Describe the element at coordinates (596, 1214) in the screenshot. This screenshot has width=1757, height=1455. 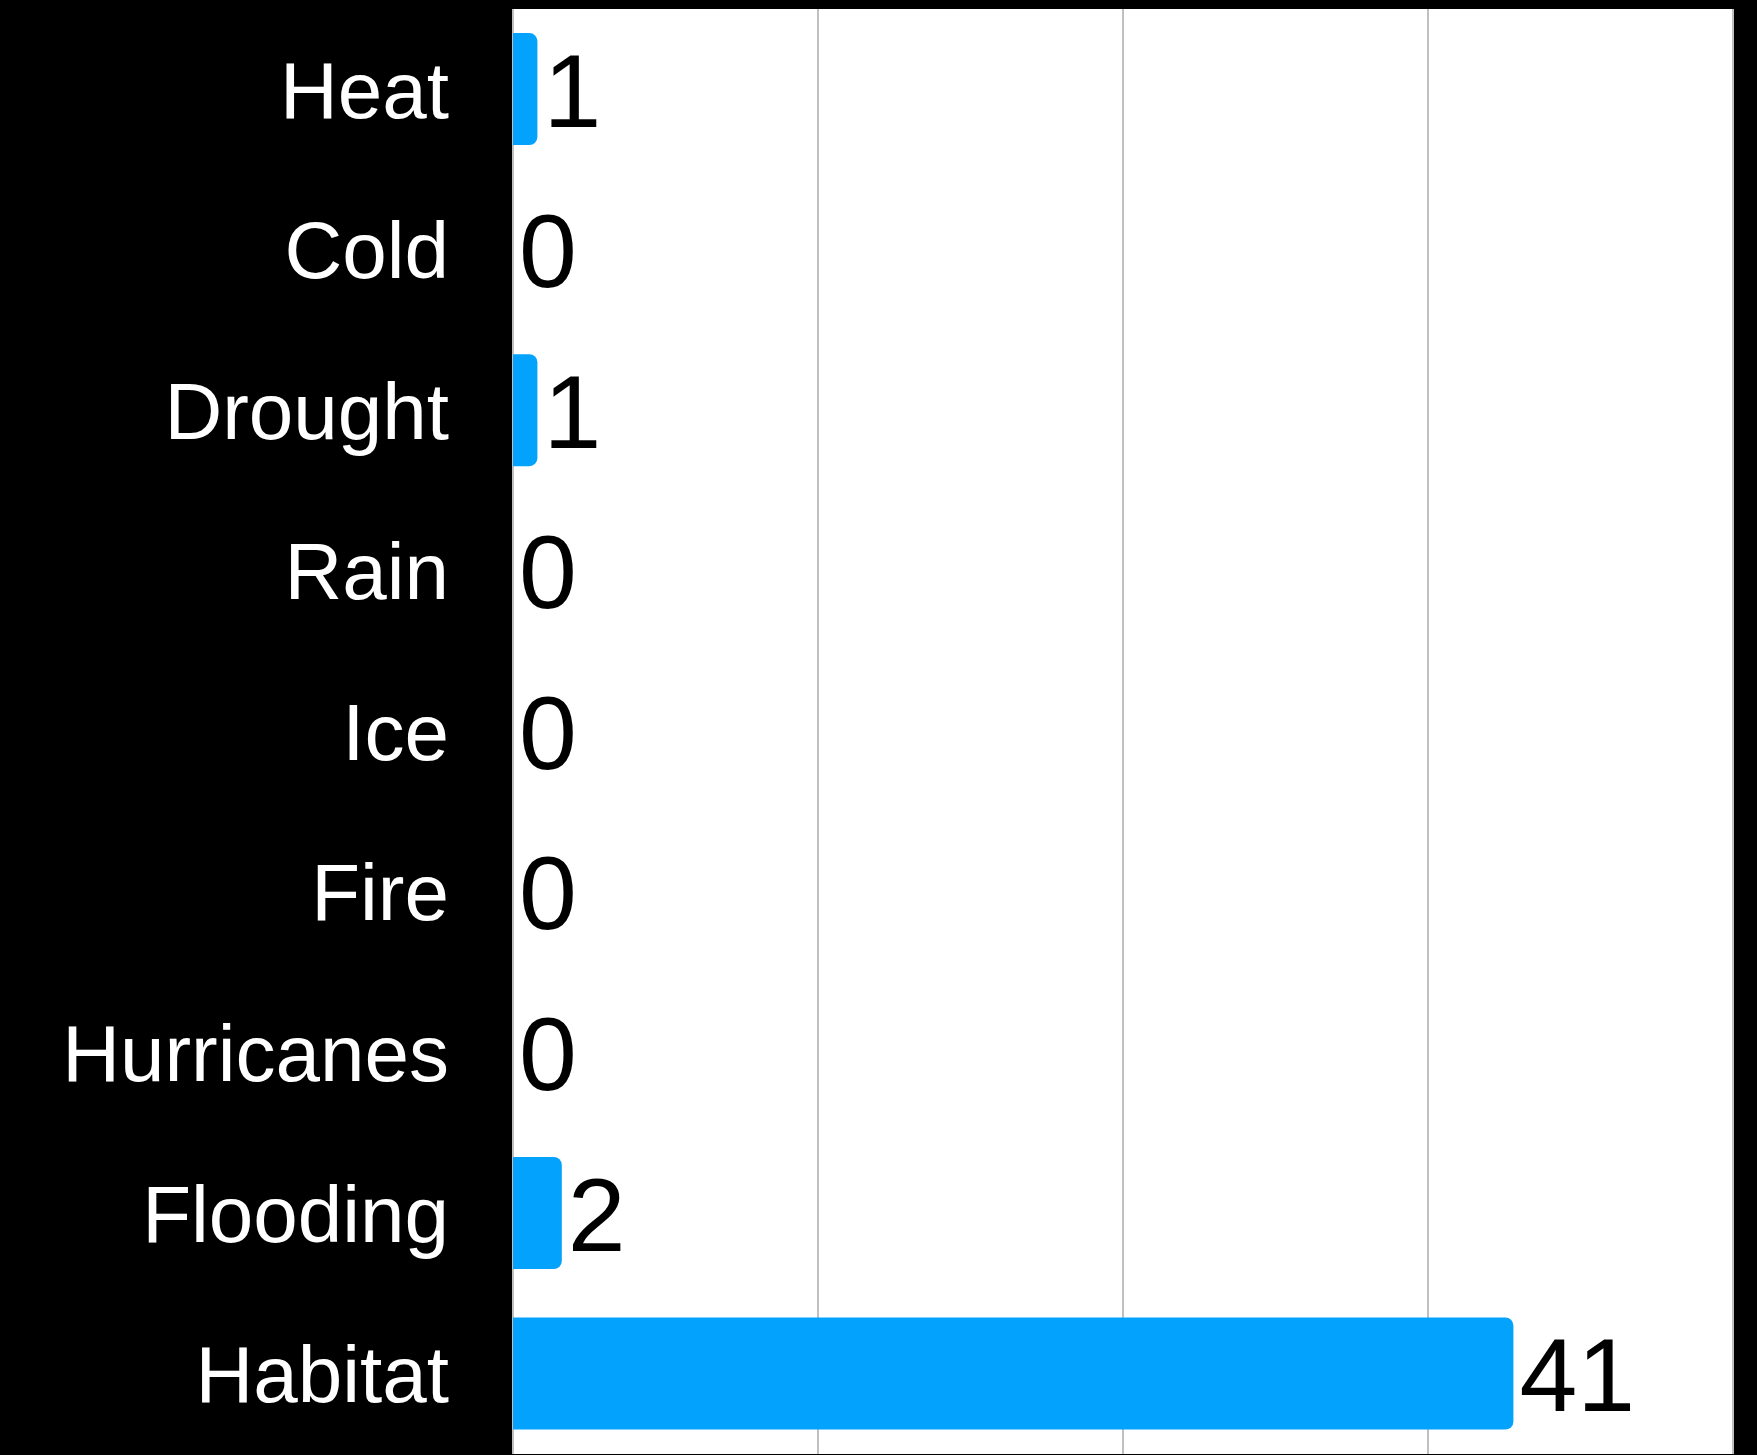
I see `data-label: 2` at that location.